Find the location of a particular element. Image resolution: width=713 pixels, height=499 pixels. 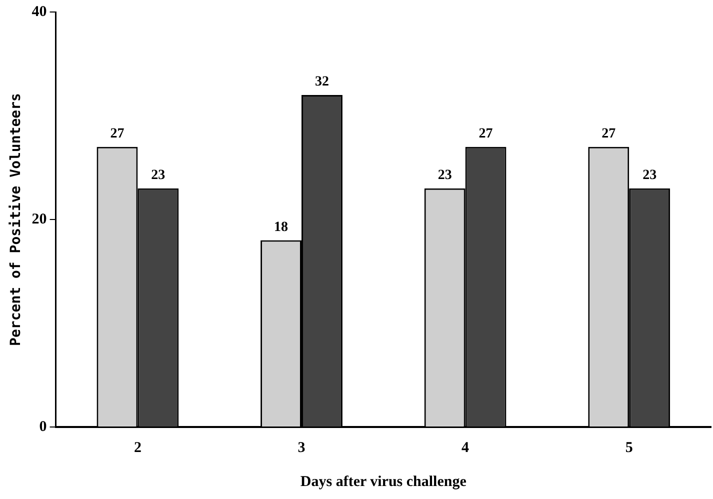

y-tick-label: 40 is located at coordinates (39, 12).